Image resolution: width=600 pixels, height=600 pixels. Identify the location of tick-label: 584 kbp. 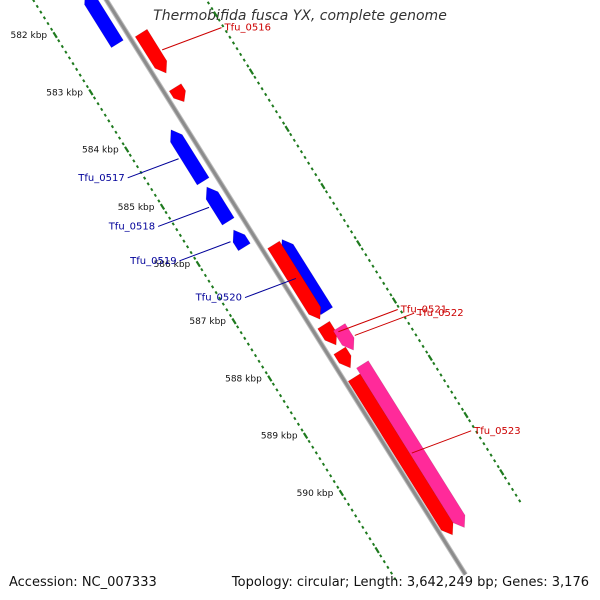
(100, 151).